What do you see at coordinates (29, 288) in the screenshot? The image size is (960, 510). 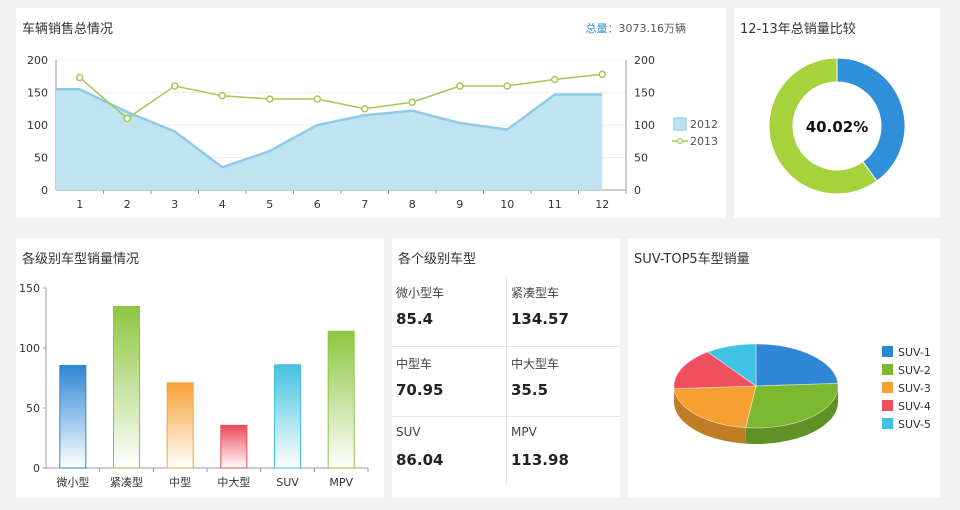 I see `y-tick-label: 150` at bounding box center [29, 288].